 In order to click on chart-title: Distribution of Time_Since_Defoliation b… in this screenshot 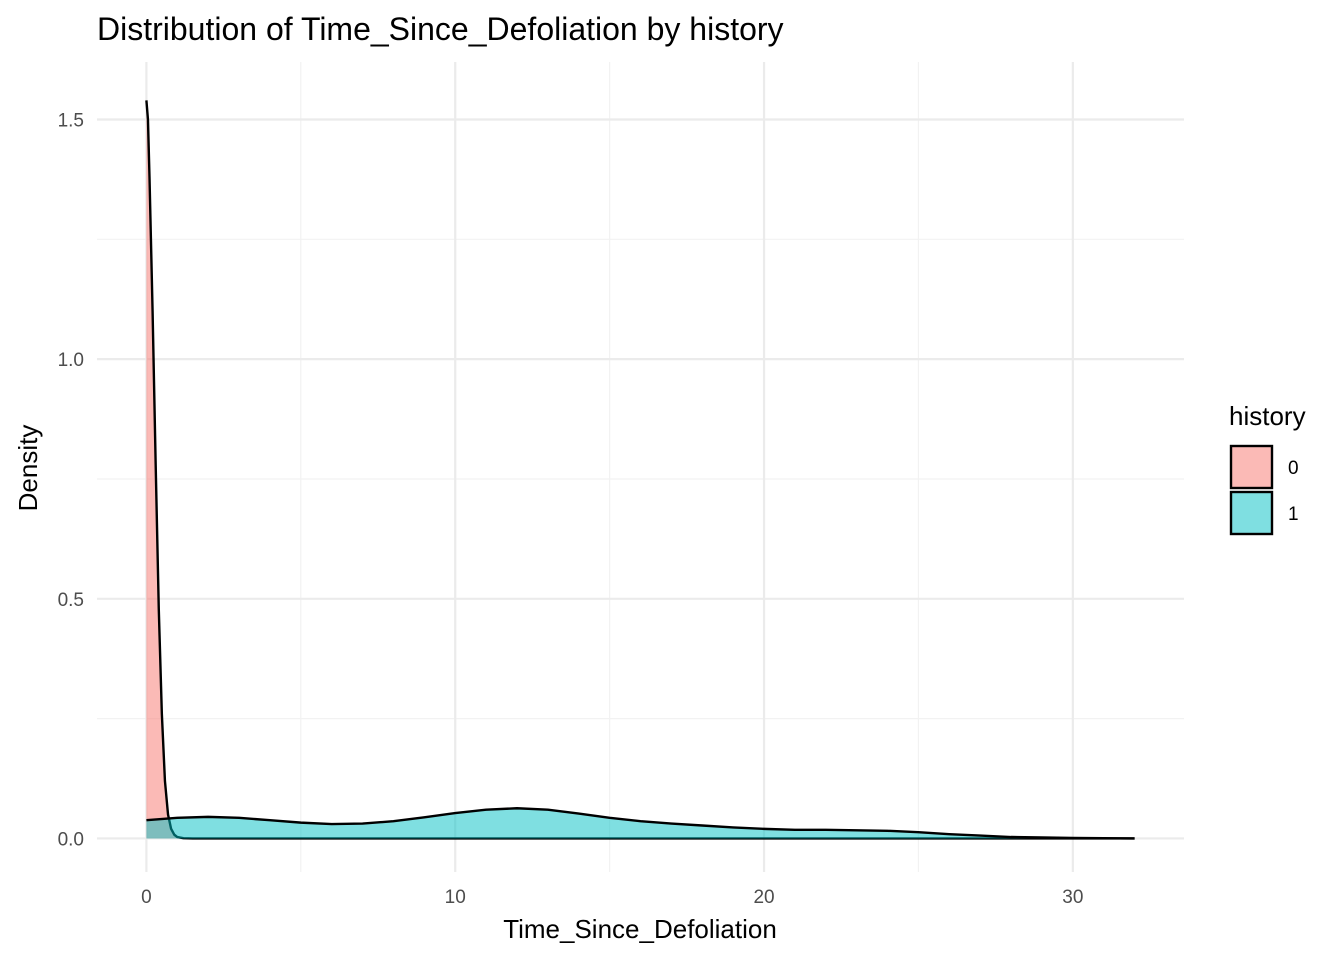, I will do `click(440, 29)`.